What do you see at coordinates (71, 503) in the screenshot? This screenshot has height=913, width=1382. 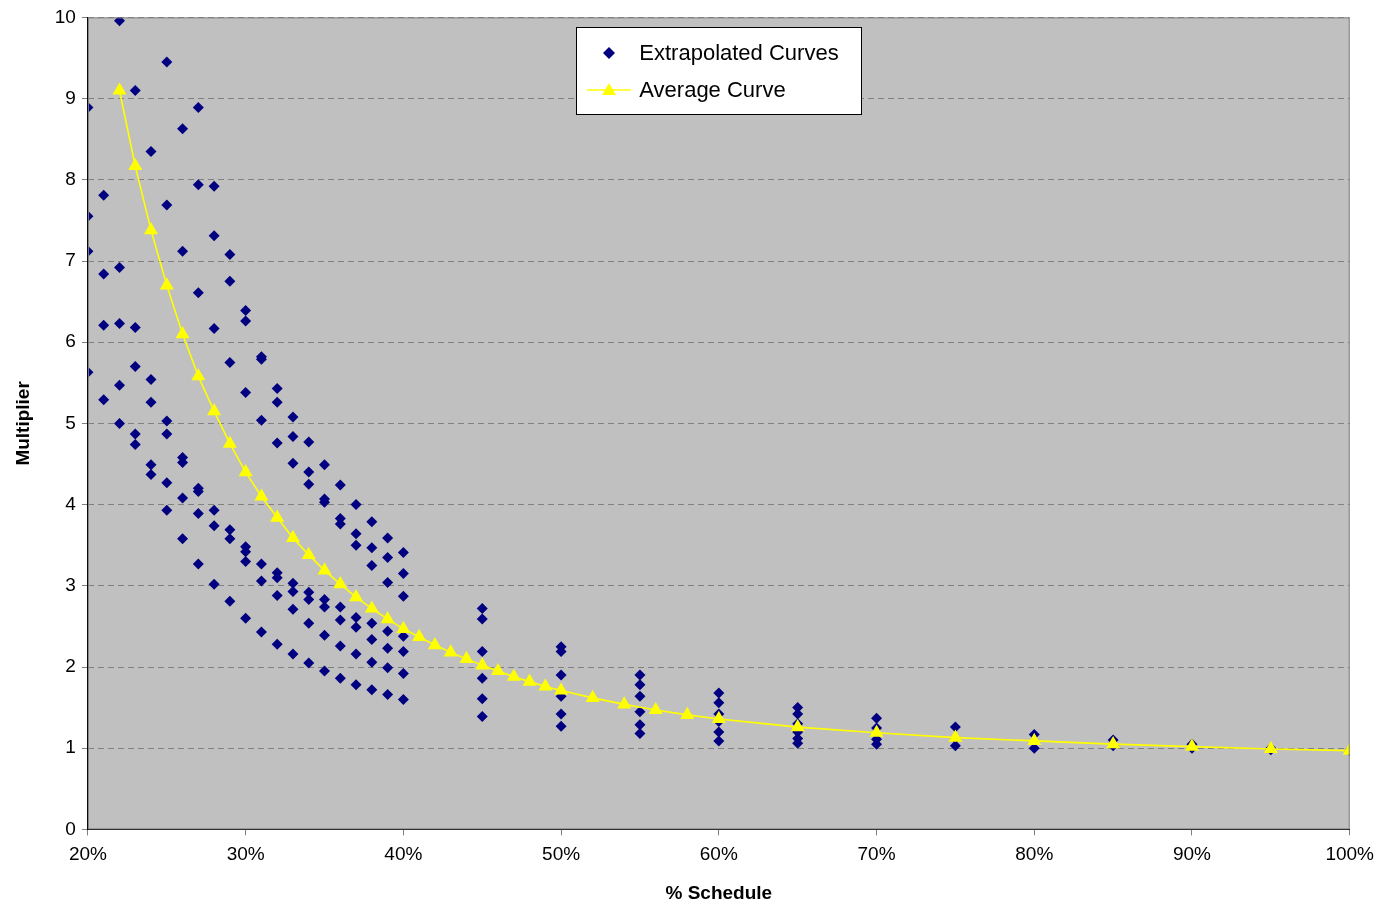 I see `y-tick-label: 4` at bounding box center [71, 503].